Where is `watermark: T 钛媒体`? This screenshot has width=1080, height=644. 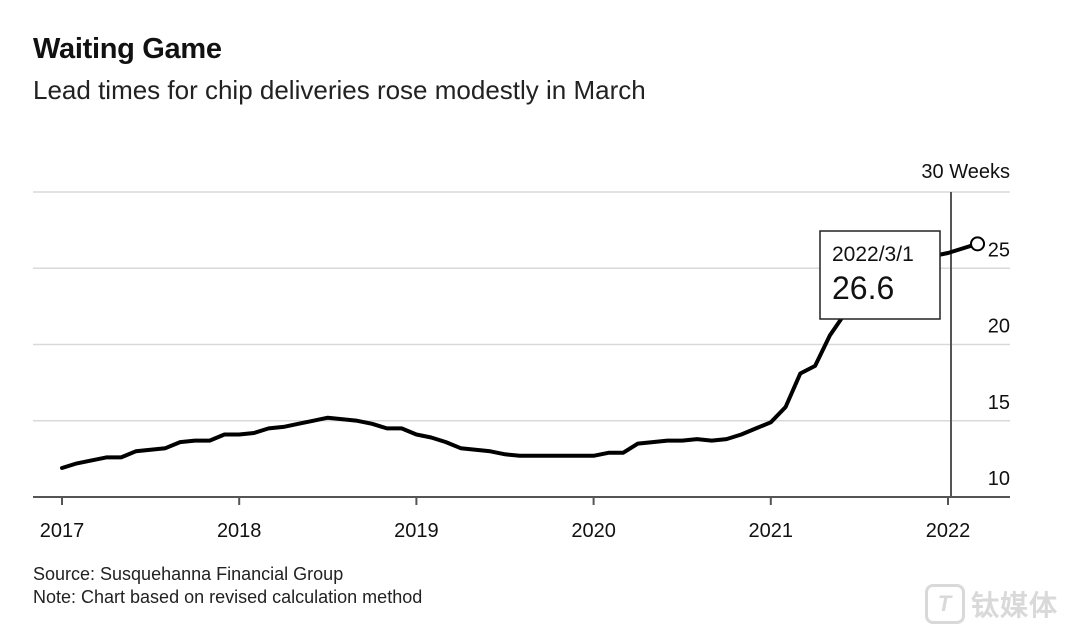
watermark: T 钛媒体 is located at coordinates (991, 604).